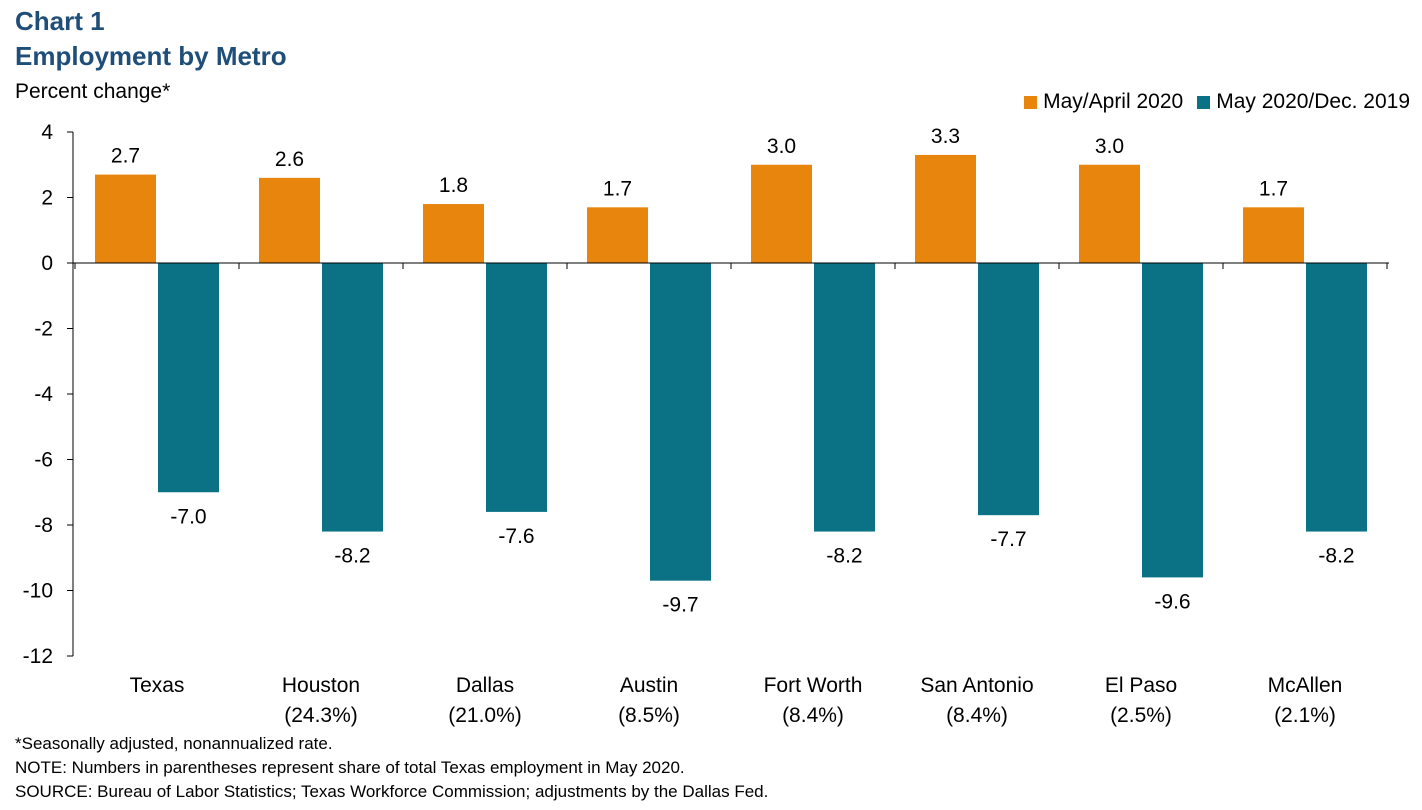  What do you see at coordinates (47, 198) in the screenshot?
I see `y-tick-label: 2` at bounding box center [47, 198].